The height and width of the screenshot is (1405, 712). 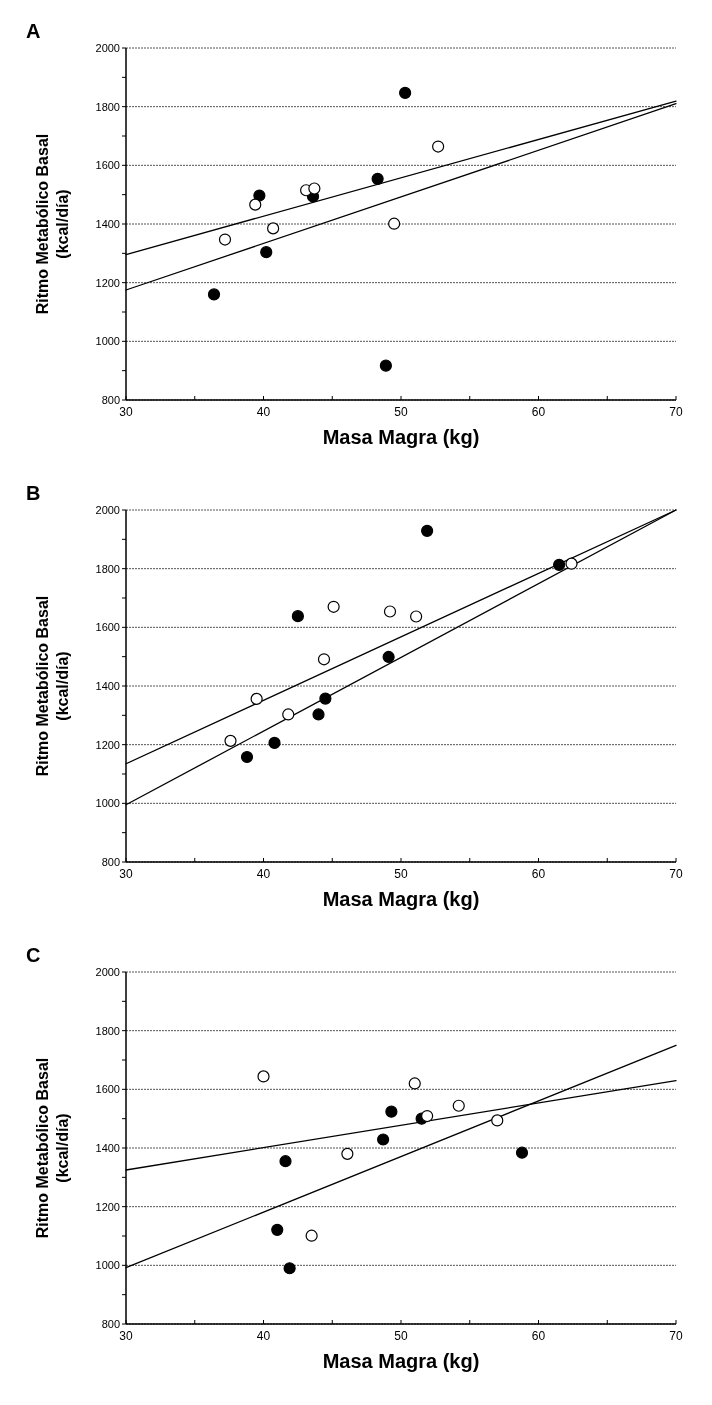 I want to click on chart-title: A, so click(x=33, y=31).